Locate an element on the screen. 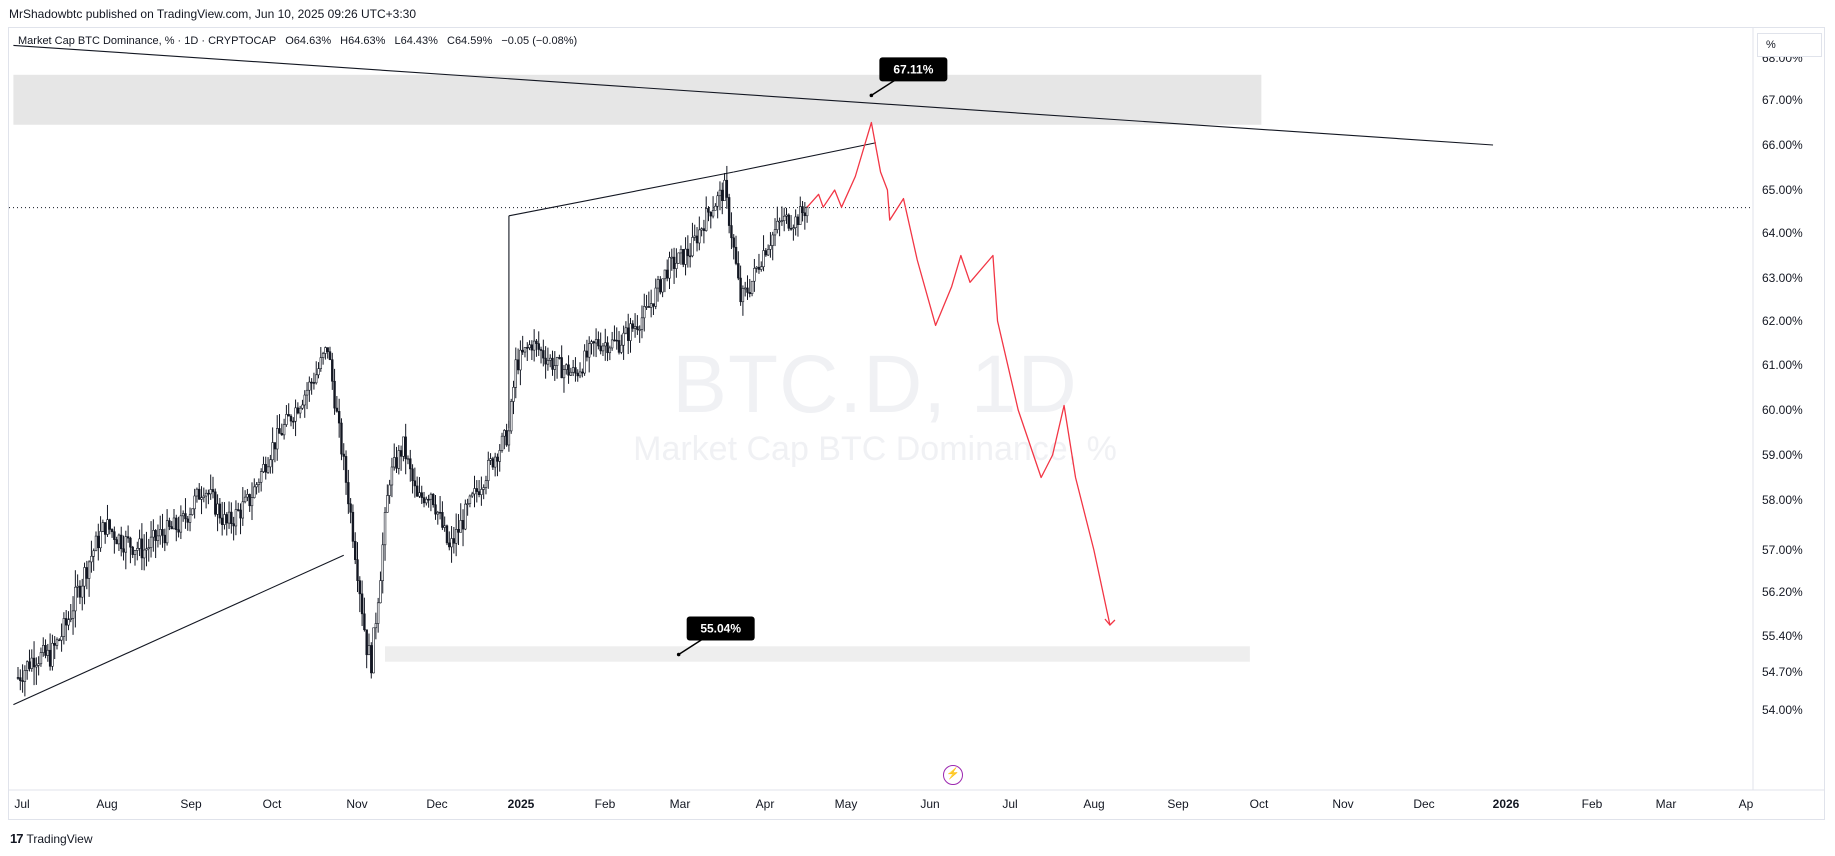 The width and height of the screenshot is (1835, 856). price-tick-label: 54.00% is located at coordinates (1782, 710).